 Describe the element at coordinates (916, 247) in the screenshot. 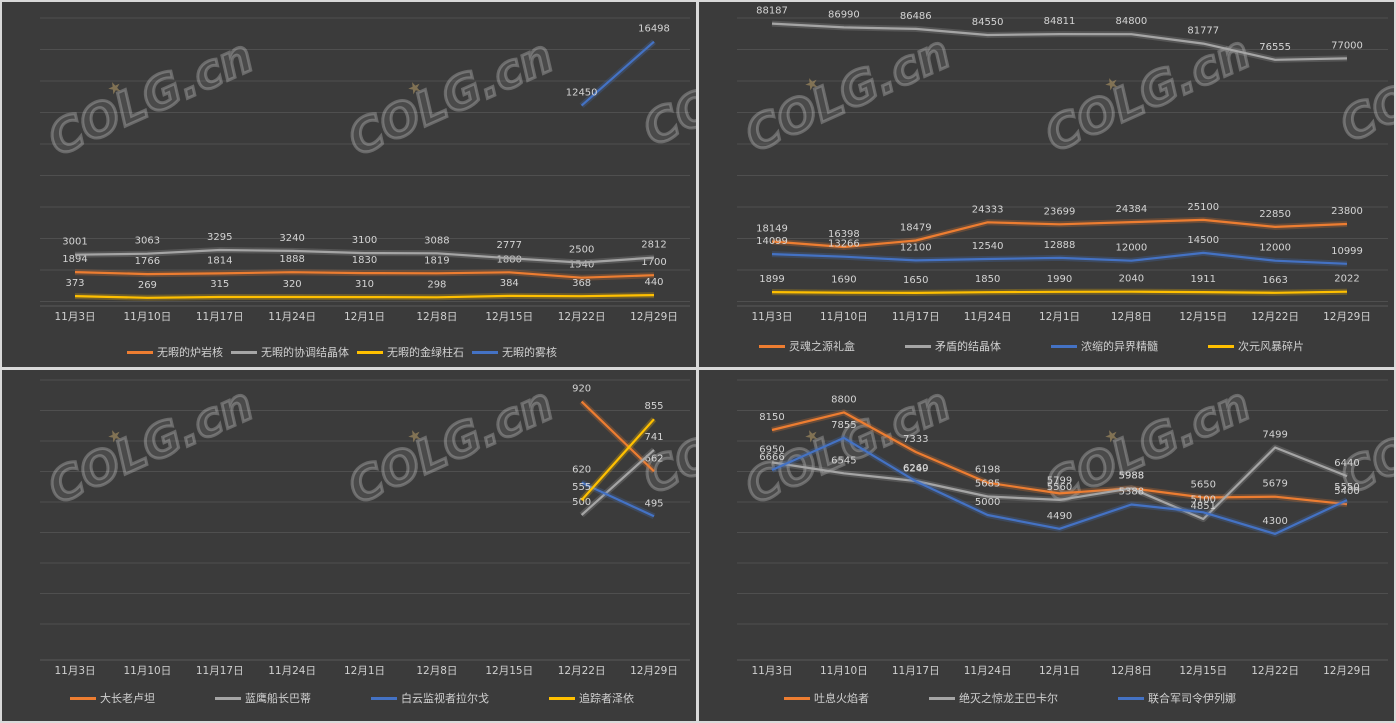

I see `data-label: 12100` at that location.